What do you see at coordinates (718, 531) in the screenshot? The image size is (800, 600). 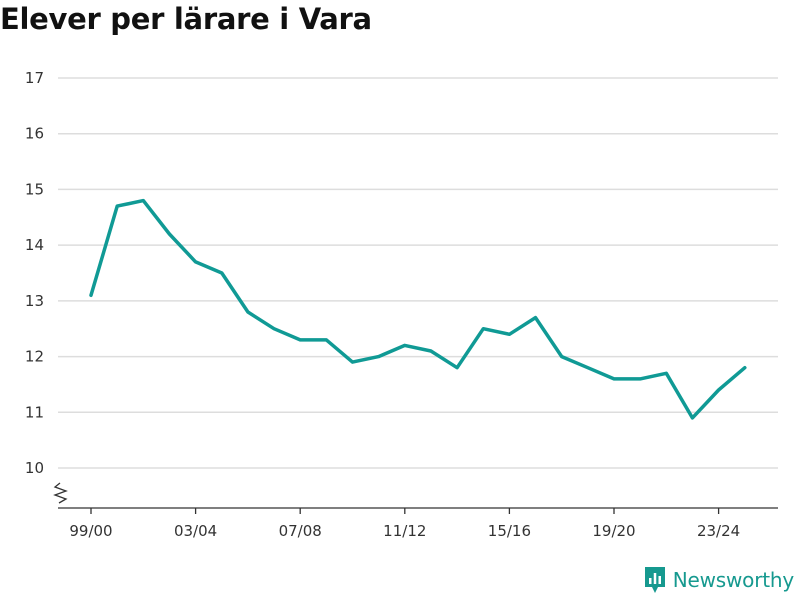 I see `x-tick-label: 23/24` at bounding box center [718, 531].